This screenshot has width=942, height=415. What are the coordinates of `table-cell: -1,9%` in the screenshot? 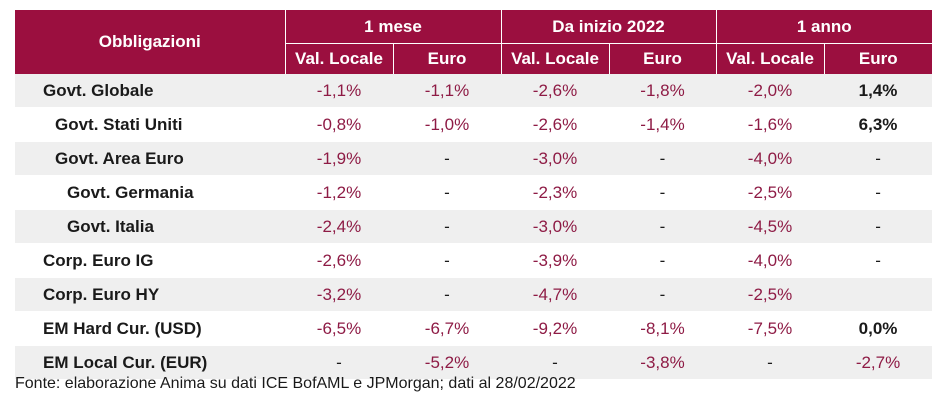 It's located at (339, 158).